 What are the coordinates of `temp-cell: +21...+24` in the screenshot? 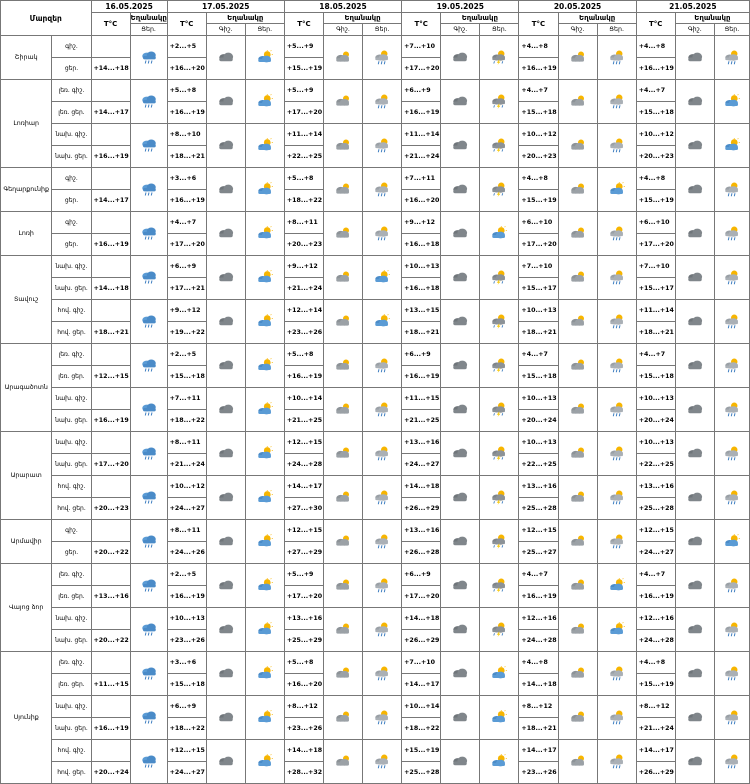 It's located at (421, 156).